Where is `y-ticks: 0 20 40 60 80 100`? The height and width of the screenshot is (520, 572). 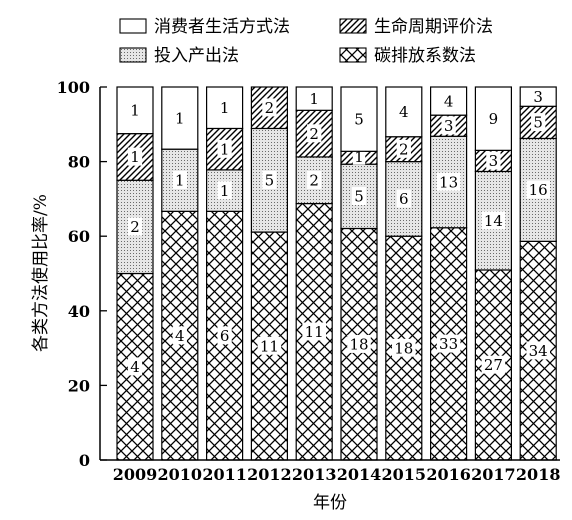 y-ticks: 0 20 40 60 80 100 is located at coordinates (82, 274).